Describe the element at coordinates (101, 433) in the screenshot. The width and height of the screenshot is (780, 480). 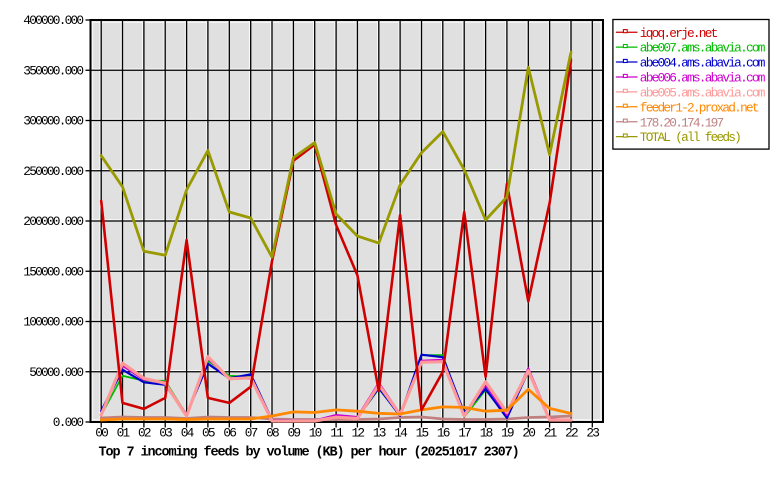
I see `svg-text: 00` at that location.